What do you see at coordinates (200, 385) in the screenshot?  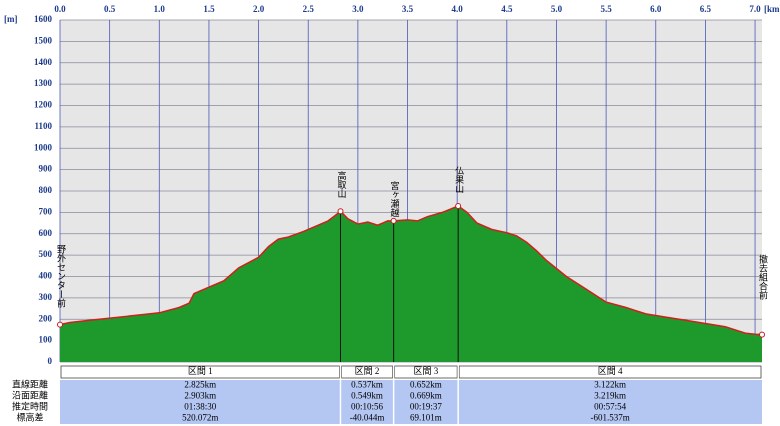 I see `section-value: 2.825km` at bounding box center [200, 385].